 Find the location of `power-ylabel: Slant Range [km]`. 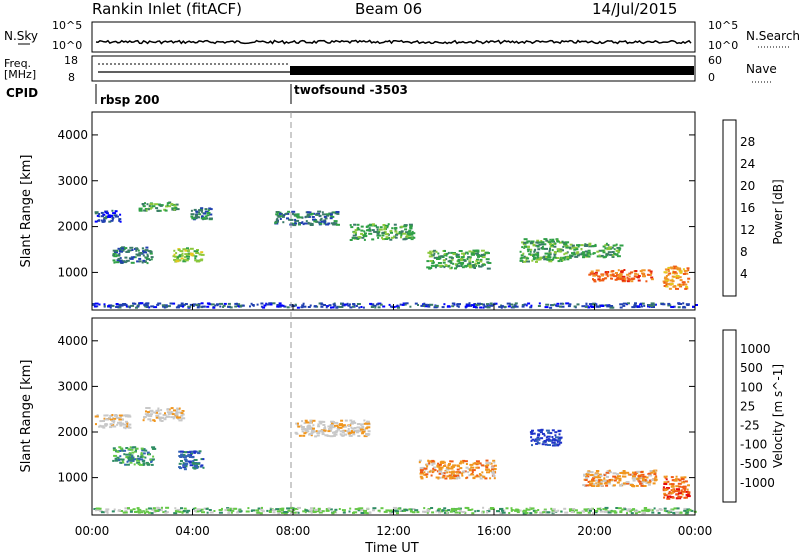

power-ylabel: Slant Range [km] is located at coordinates (26, 211).